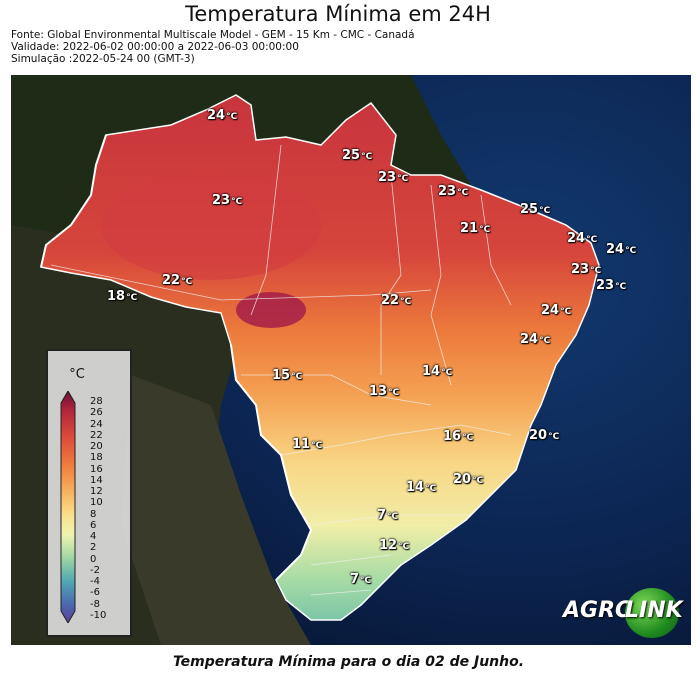 The width and height of the screenshot is (697, 676). What do you see at coordinates (95, 570) in the screenshot?
I see `legend-tick: -2` at bounding box center [95, 570].